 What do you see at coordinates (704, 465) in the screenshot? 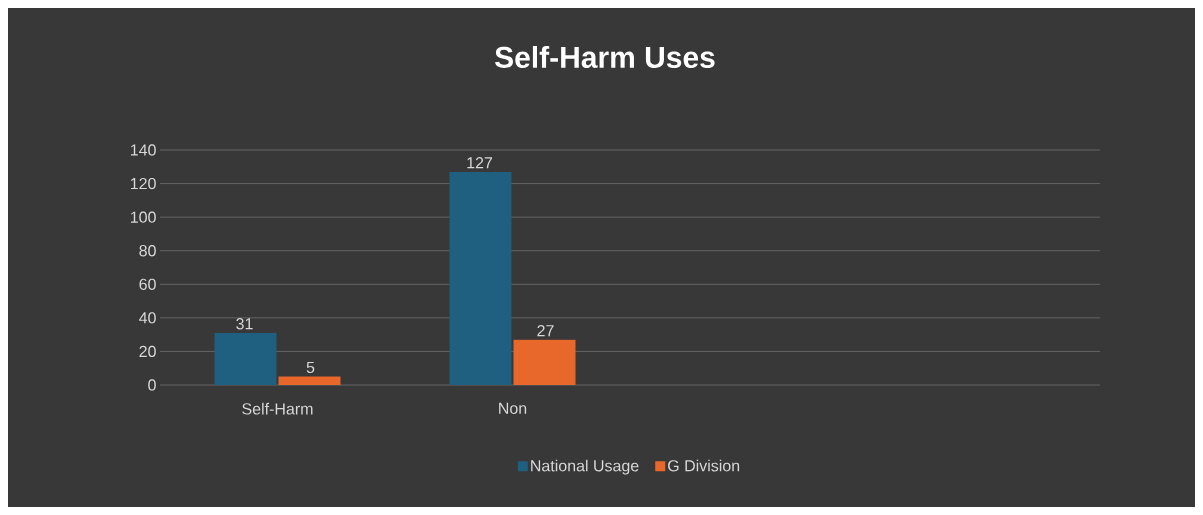
I see `legend-label: G Division` at bounding box center [704, 465].